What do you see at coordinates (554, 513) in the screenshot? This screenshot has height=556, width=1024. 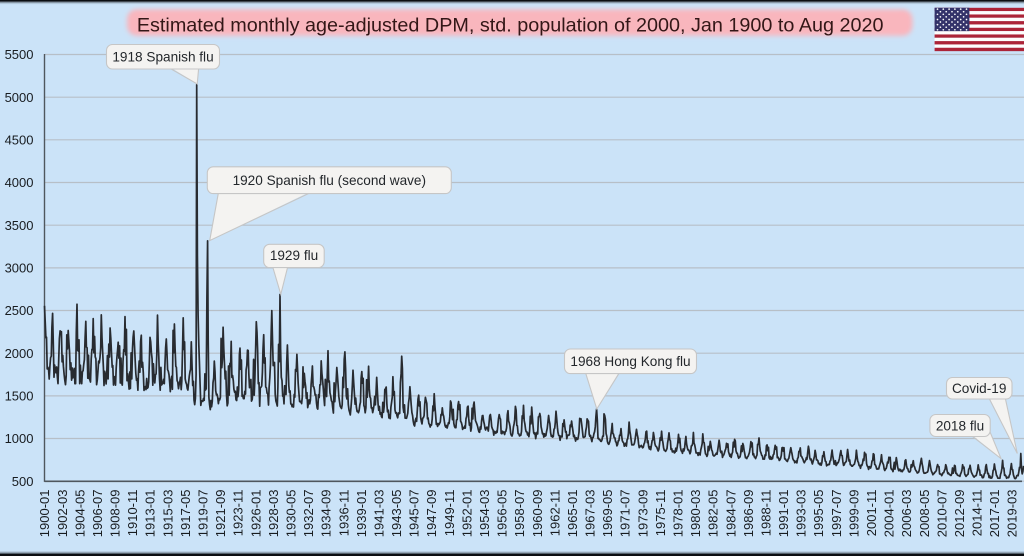 I see `svg-text: 1962-11` at bounding box center [554, 513].